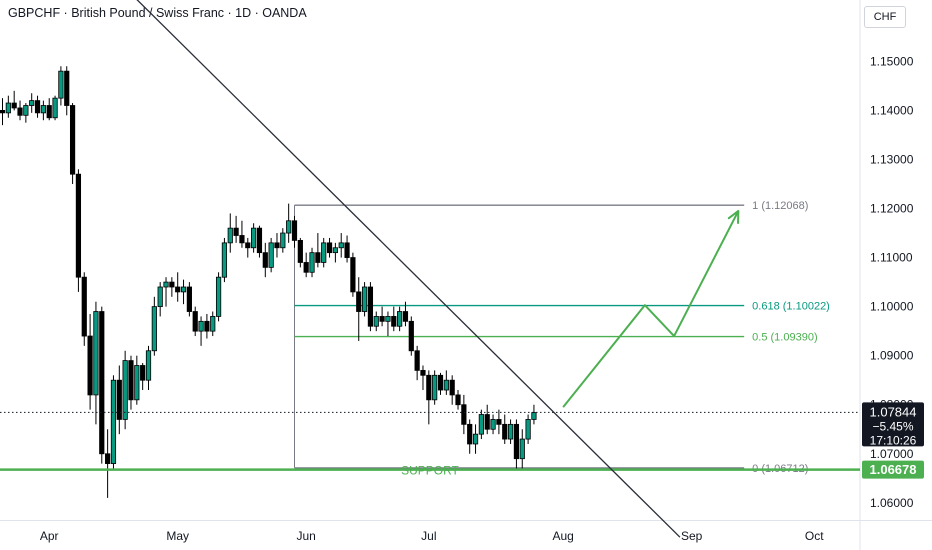 This screenshot has width=932, height=550. What do you see at coordinates (177, 536) in the screenshot?
I see `time-tick-label: May` at bounding box center [177, 536].